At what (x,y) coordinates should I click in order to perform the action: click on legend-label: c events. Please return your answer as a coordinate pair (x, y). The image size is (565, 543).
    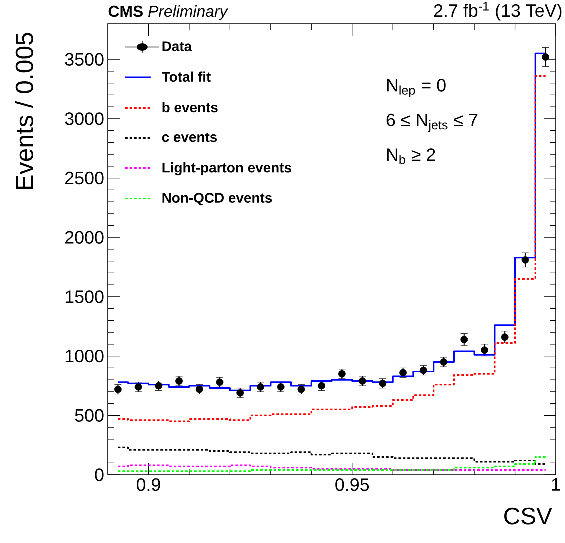
    Looking at the image, I should click on (190, 137).